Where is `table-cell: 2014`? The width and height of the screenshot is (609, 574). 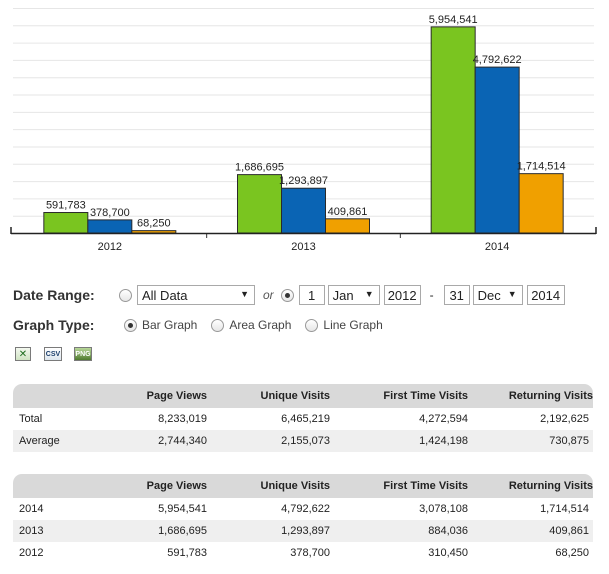 table-cell: 2014 is located at coordinates (31, 509).